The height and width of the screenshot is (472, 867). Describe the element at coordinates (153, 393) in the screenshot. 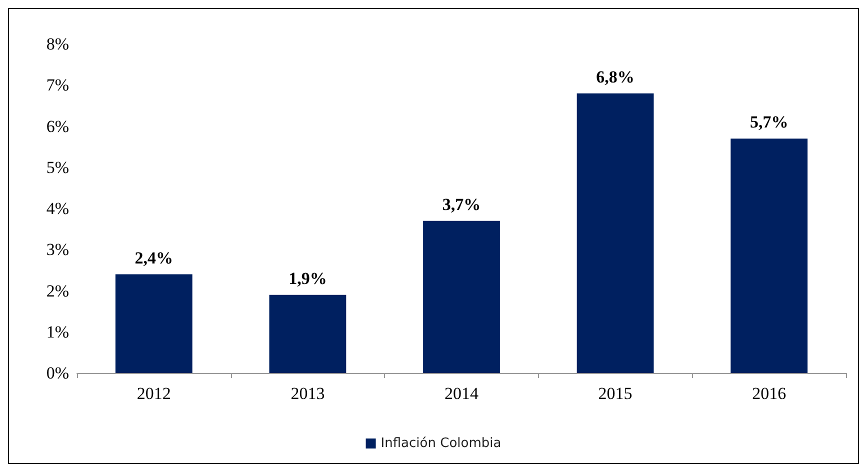

I see `x-tick-label: 2012` at that location.